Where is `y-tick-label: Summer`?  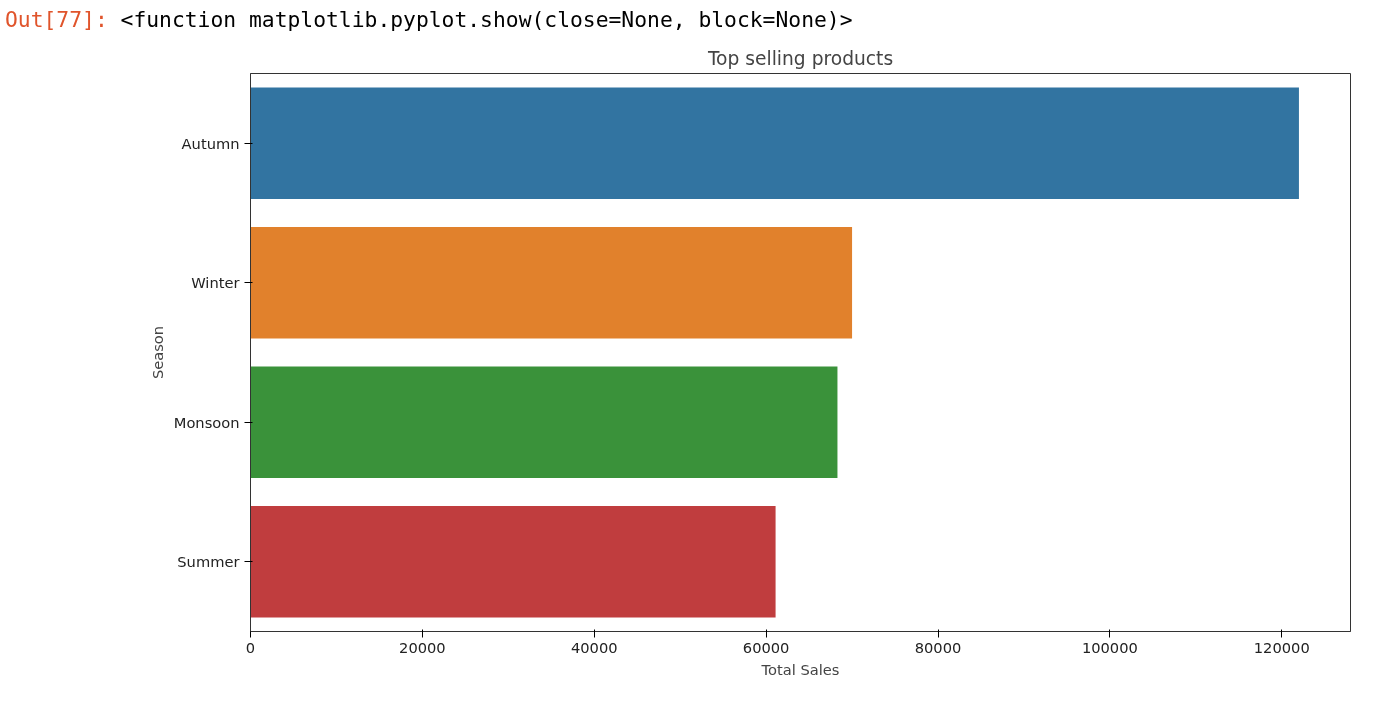 y-tick-label: Summer is located at coordinates (209, 562).